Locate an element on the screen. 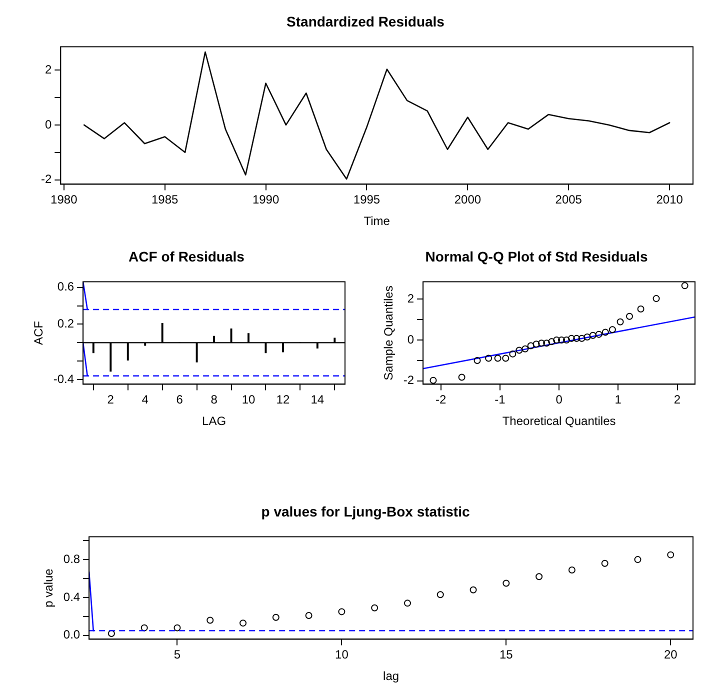 The width and height of the screenshot is (703, 685). x-tick-label: 0 is located at coordinates (559, 399).